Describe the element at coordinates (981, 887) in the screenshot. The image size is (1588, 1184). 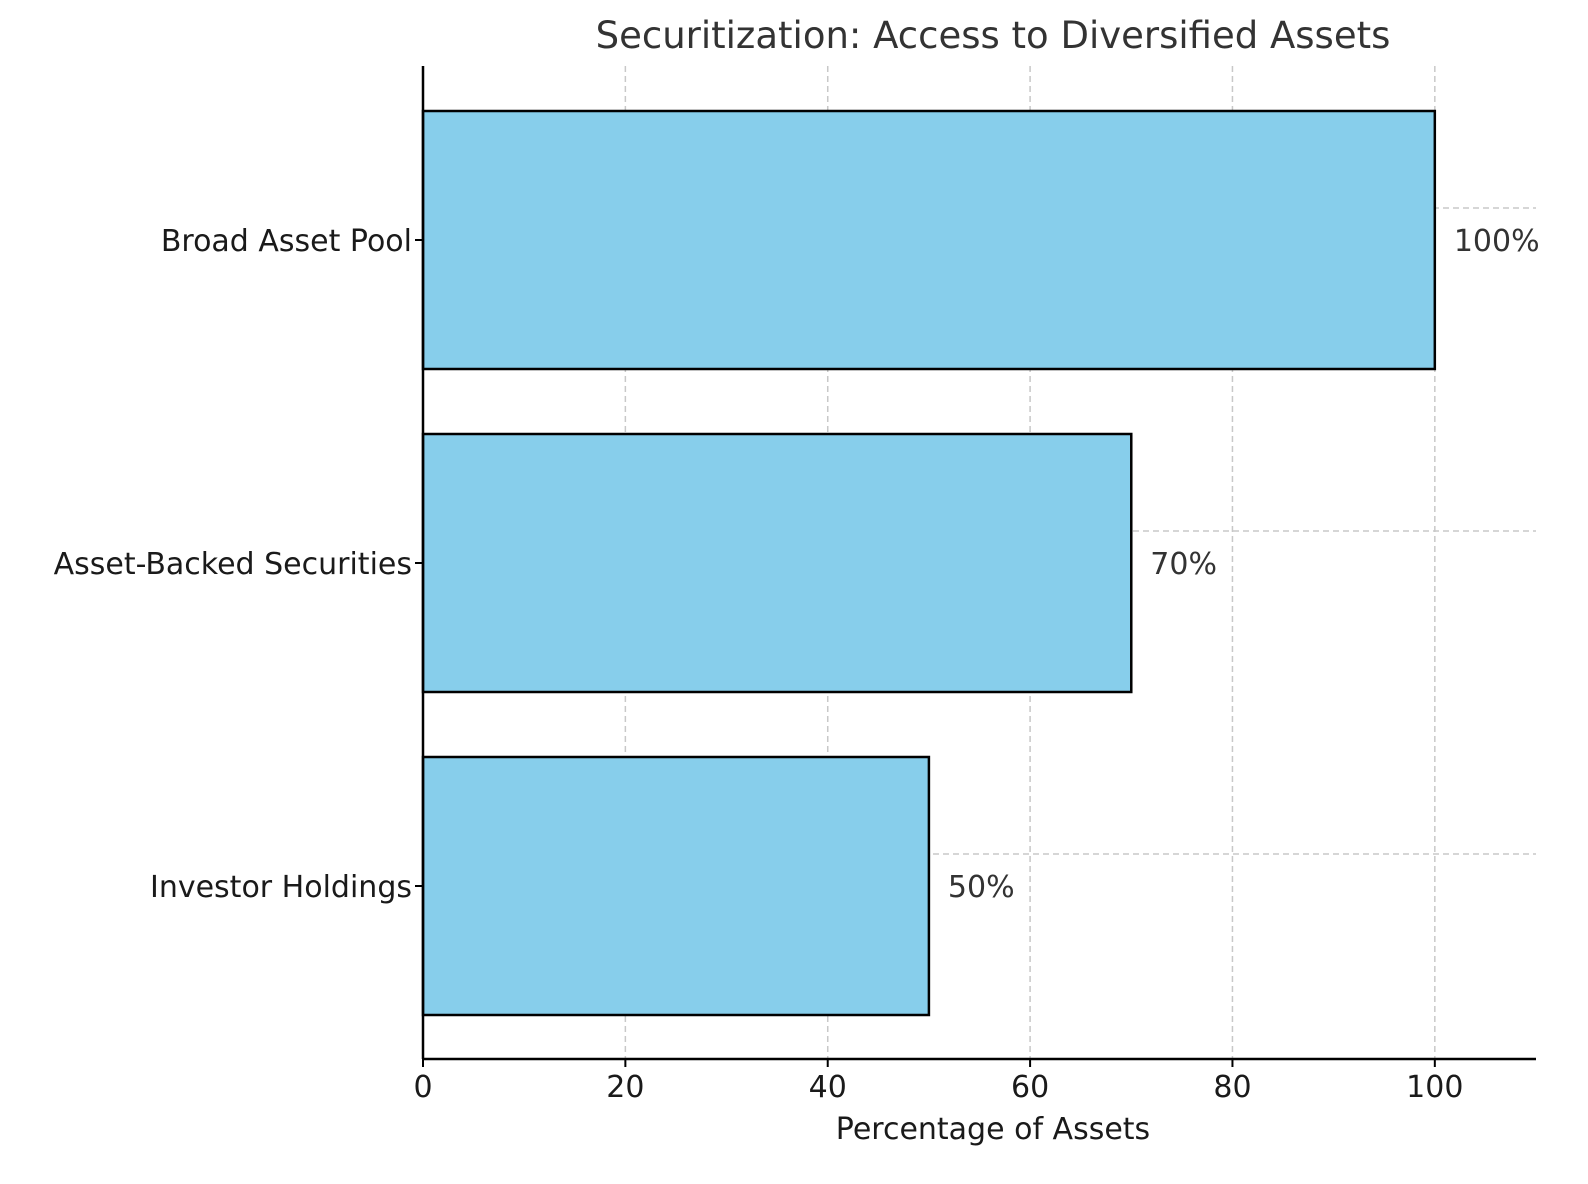
I see `bar-value-label: 50%` at that location.